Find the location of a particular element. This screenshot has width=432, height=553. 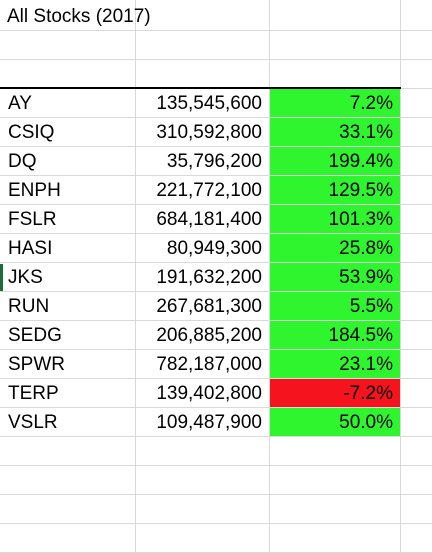

return-cell: 101.3% is located at coordinates (335, 219).